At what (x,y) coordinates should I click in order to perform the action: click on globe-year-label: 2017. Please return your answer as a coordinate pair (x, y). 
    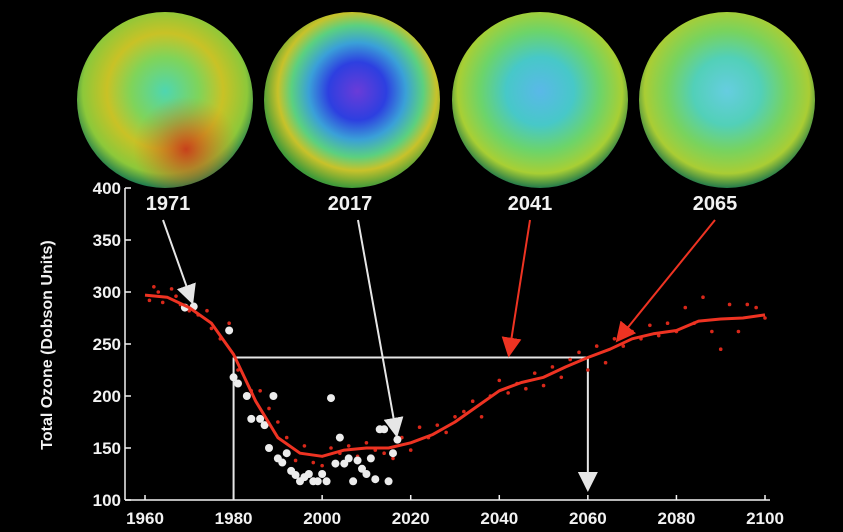
    Looking at the image, I should click on (350, 204).